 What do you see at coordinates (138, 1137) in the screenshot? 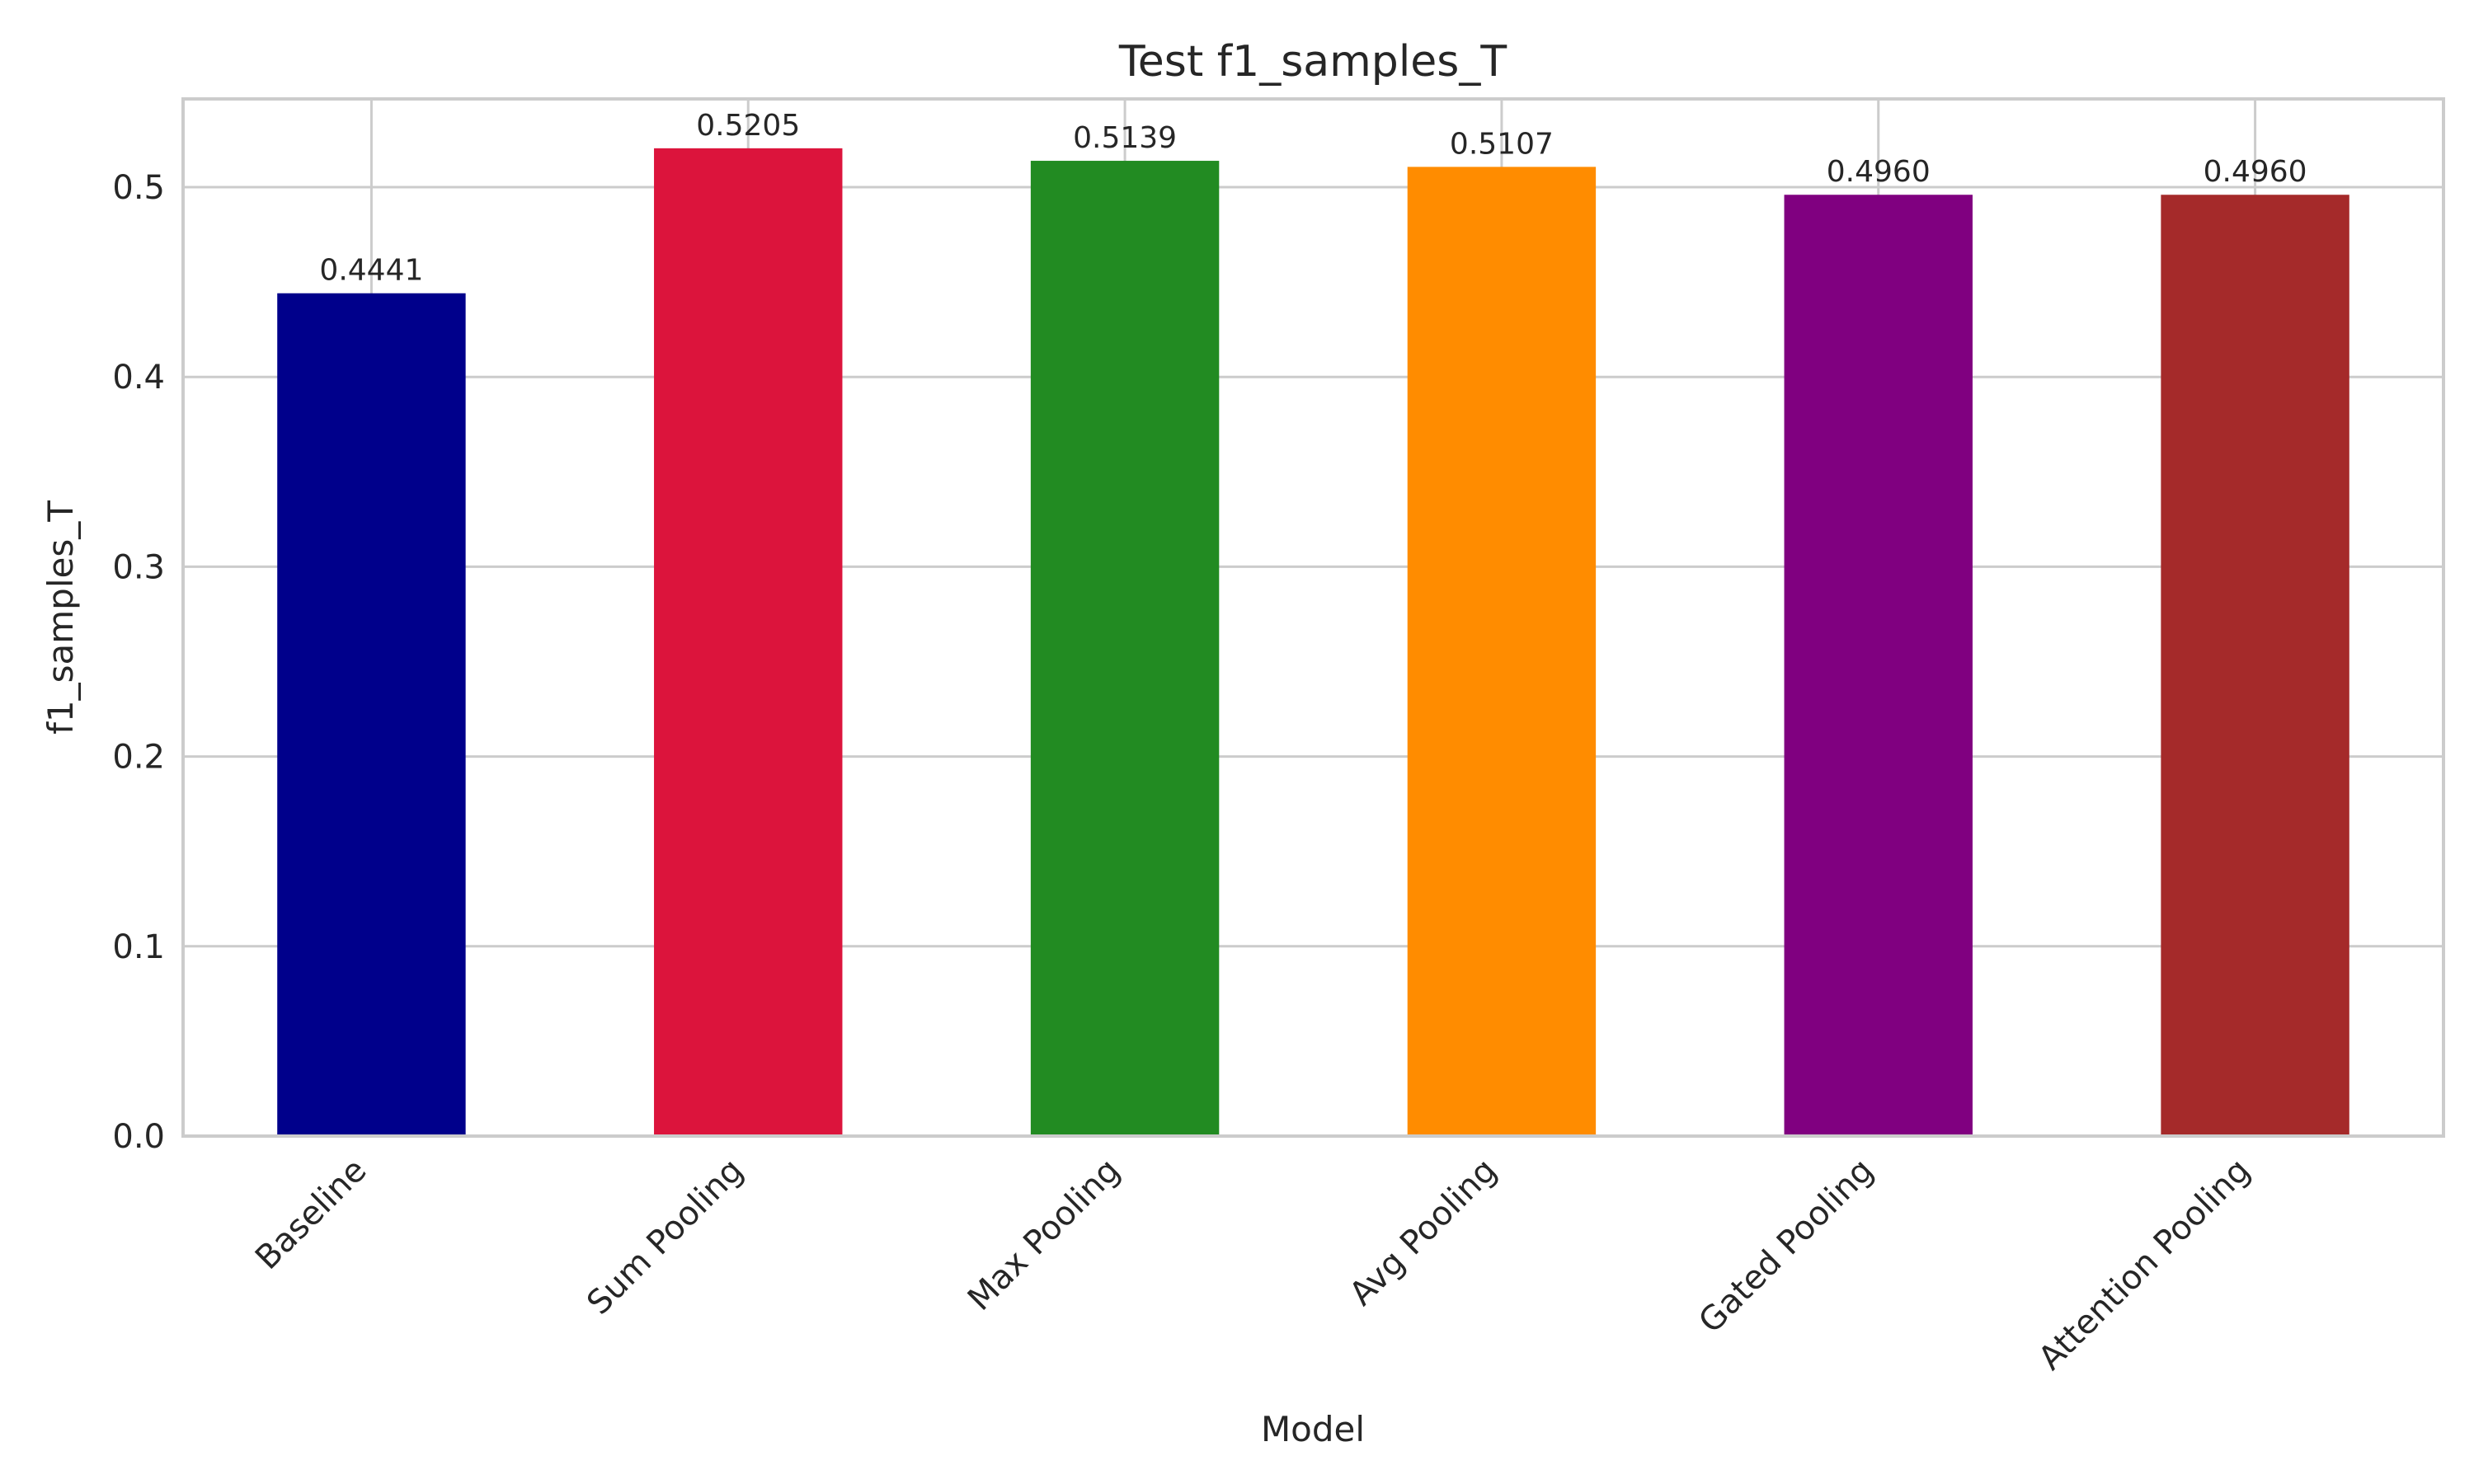
I see `y-tick-label: 0.0` at bounding box center [138, 1137].